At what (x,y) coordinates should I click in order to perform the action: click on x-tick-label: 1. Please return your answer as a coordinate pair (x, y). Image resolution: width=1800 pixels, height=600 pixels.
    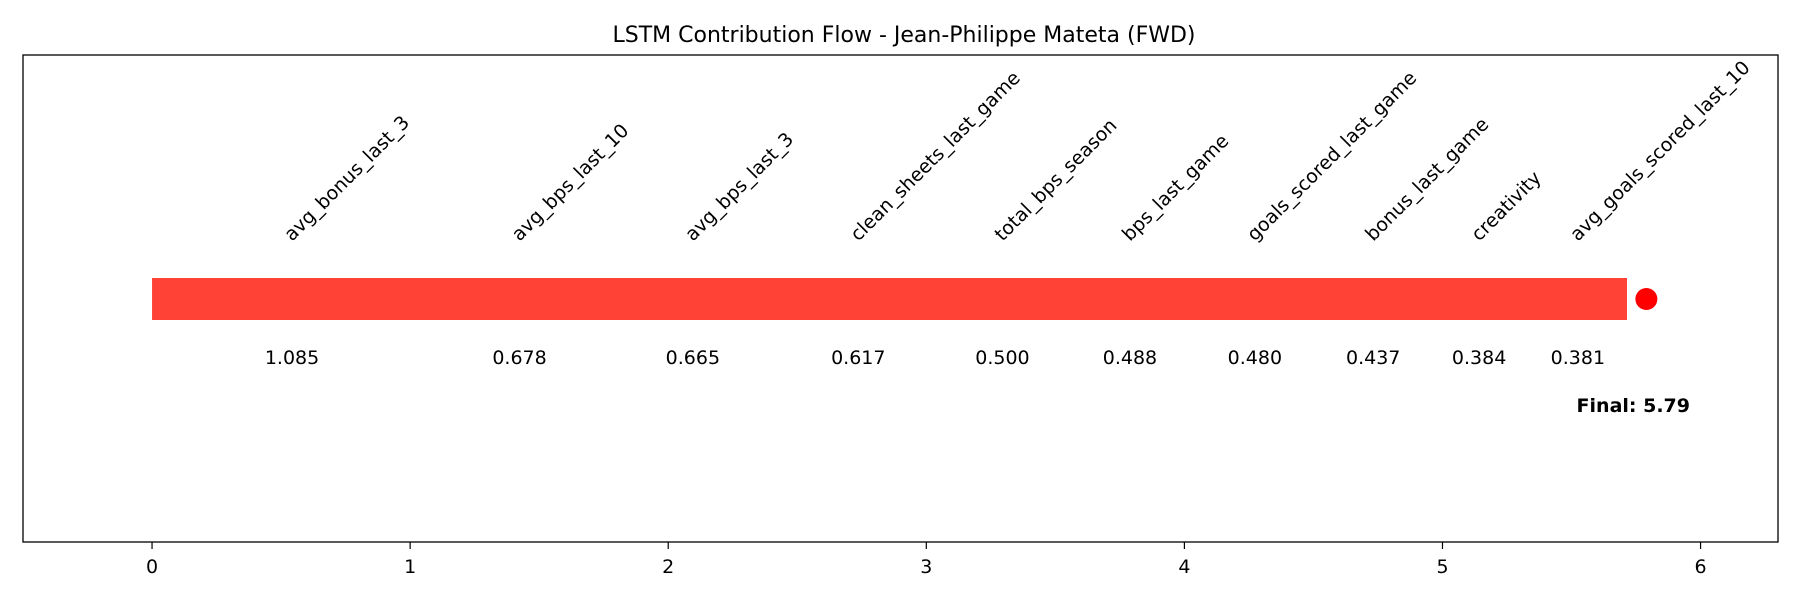
    Looking at the image, I should click on (410, 567).